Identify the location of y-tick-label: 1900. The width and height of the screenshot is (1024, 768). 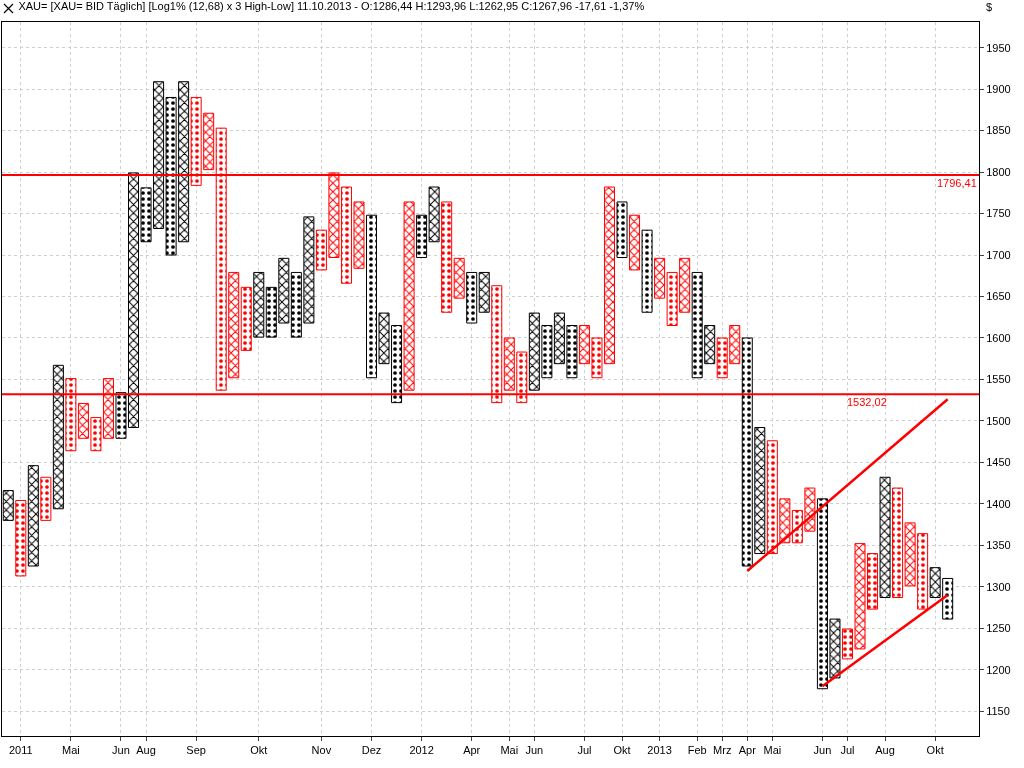
(998, 89).